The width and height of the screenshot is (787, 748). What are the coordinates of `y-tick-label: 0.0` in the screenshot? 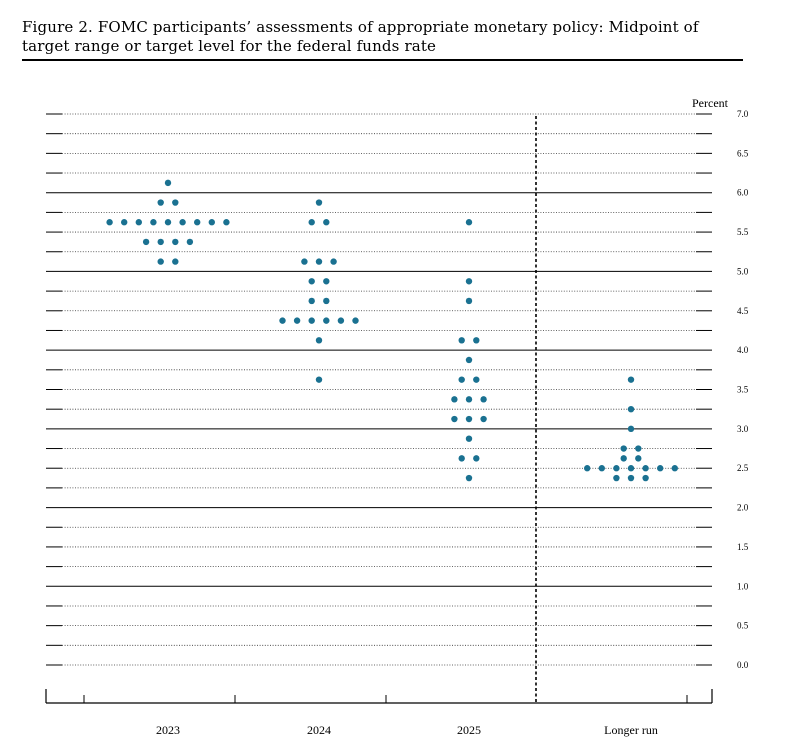 It's located at (743, 665).